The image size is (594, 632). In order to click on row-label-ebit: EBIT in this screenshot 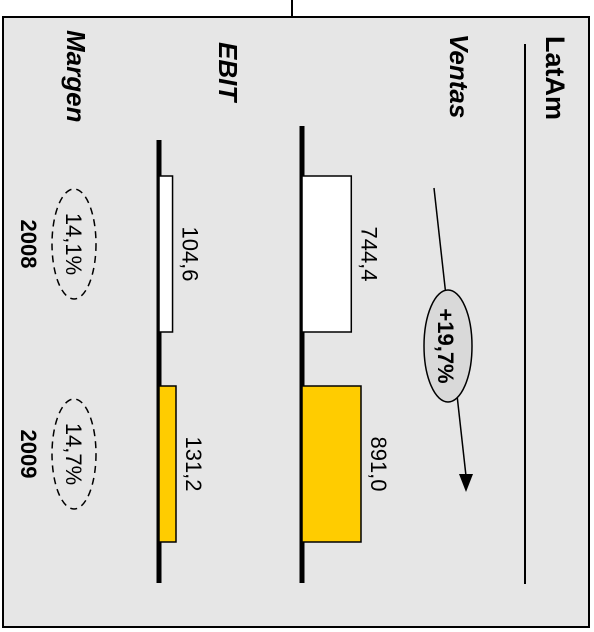, I will do `click(228, 72)`.